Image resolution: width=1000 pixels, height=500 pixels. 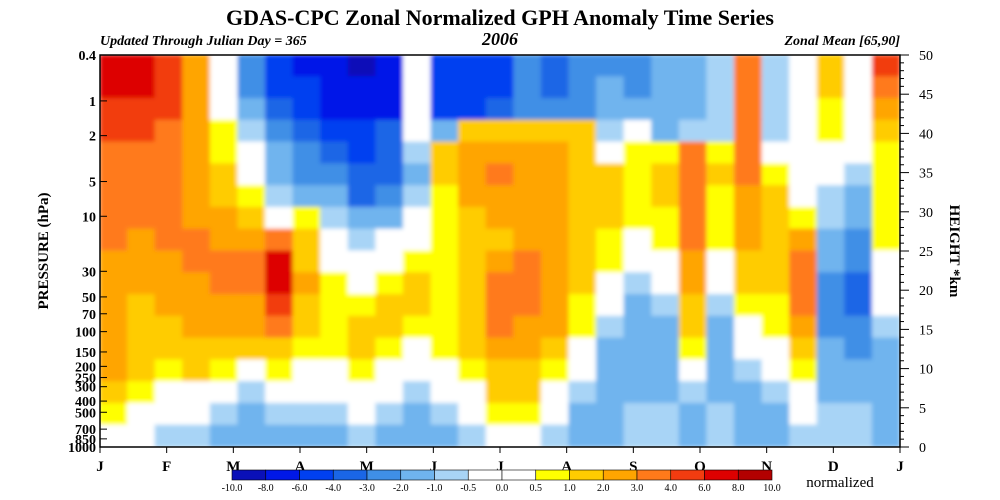 What do you see at coordinates (499, 39) in the screenshot?
I see `chart-subtitle-year: 2006` at bounding box center [499, 39].